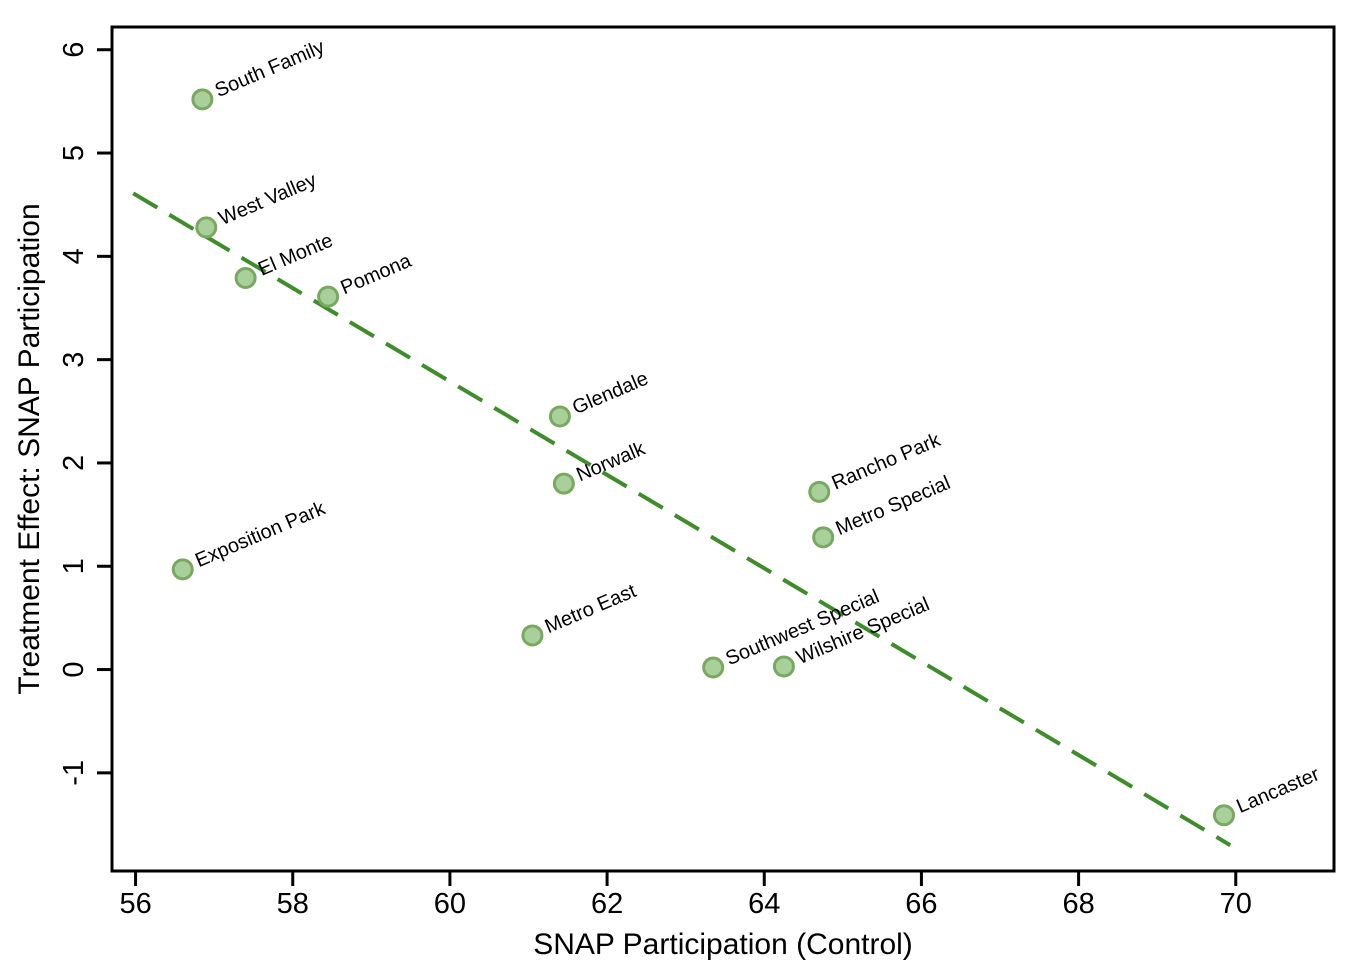  I want to click on y-tick-label: -1, so click(74, 773).